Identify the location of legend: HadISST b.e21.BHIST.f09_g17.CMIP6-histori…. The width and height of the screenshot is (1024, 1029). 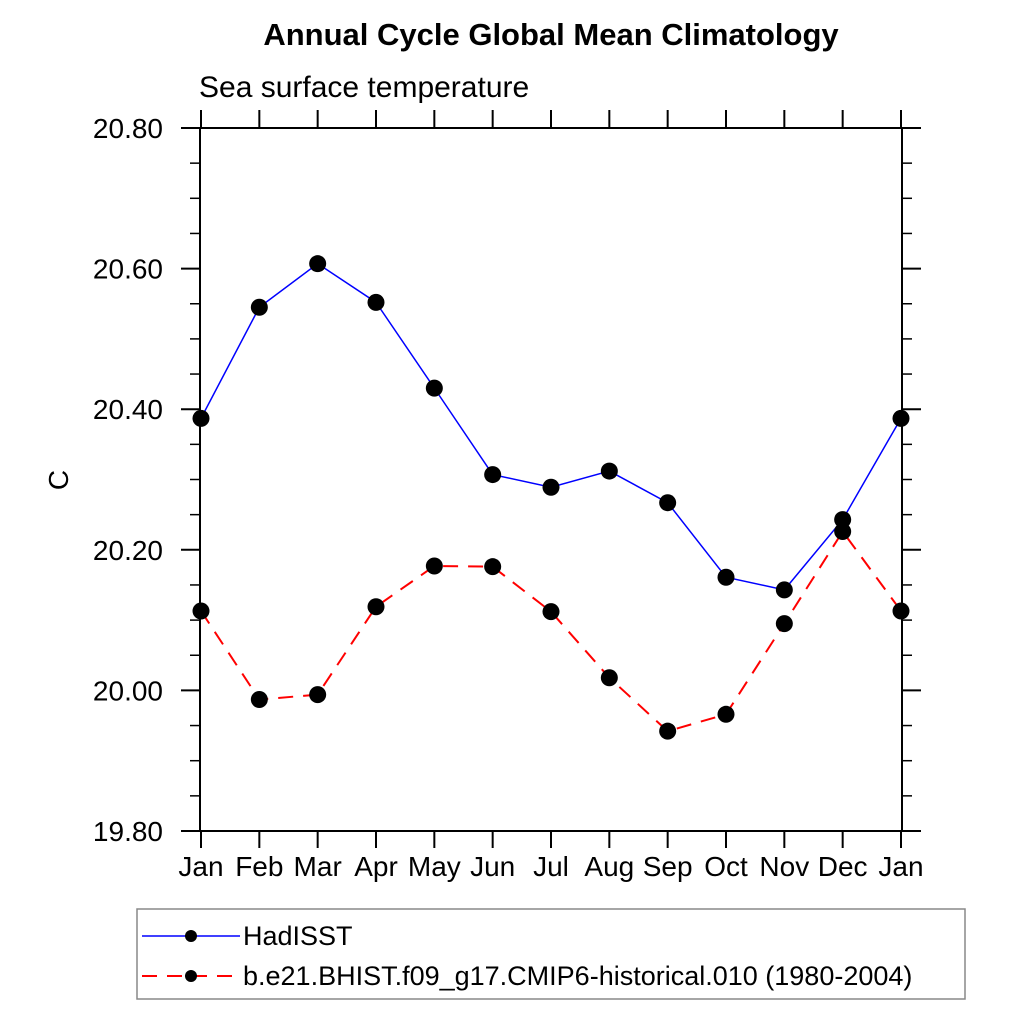
(551, 954).